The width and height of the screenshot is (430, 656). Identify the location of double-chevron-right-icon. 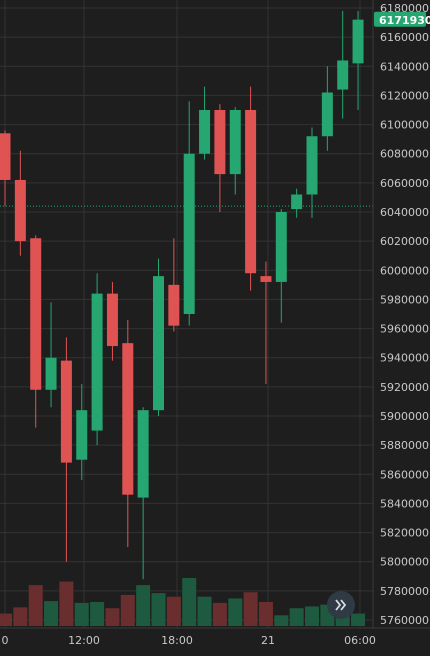
(341, 605).